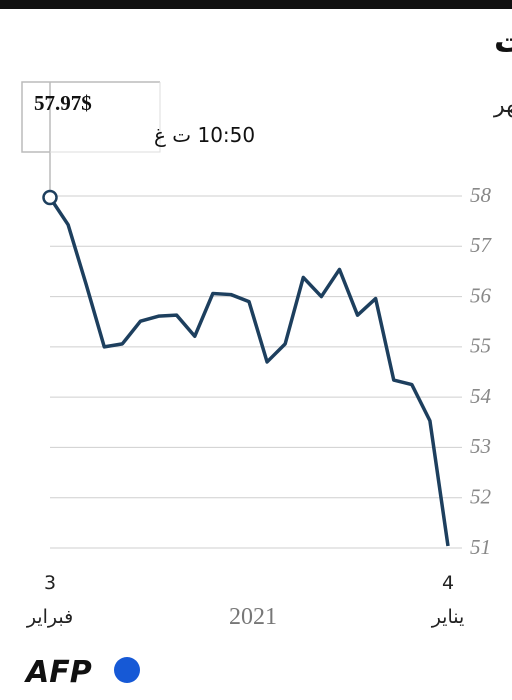 The height and width of the screenshot is (700, 512). I want to click on source-logo: AFP, so click(58, 672).